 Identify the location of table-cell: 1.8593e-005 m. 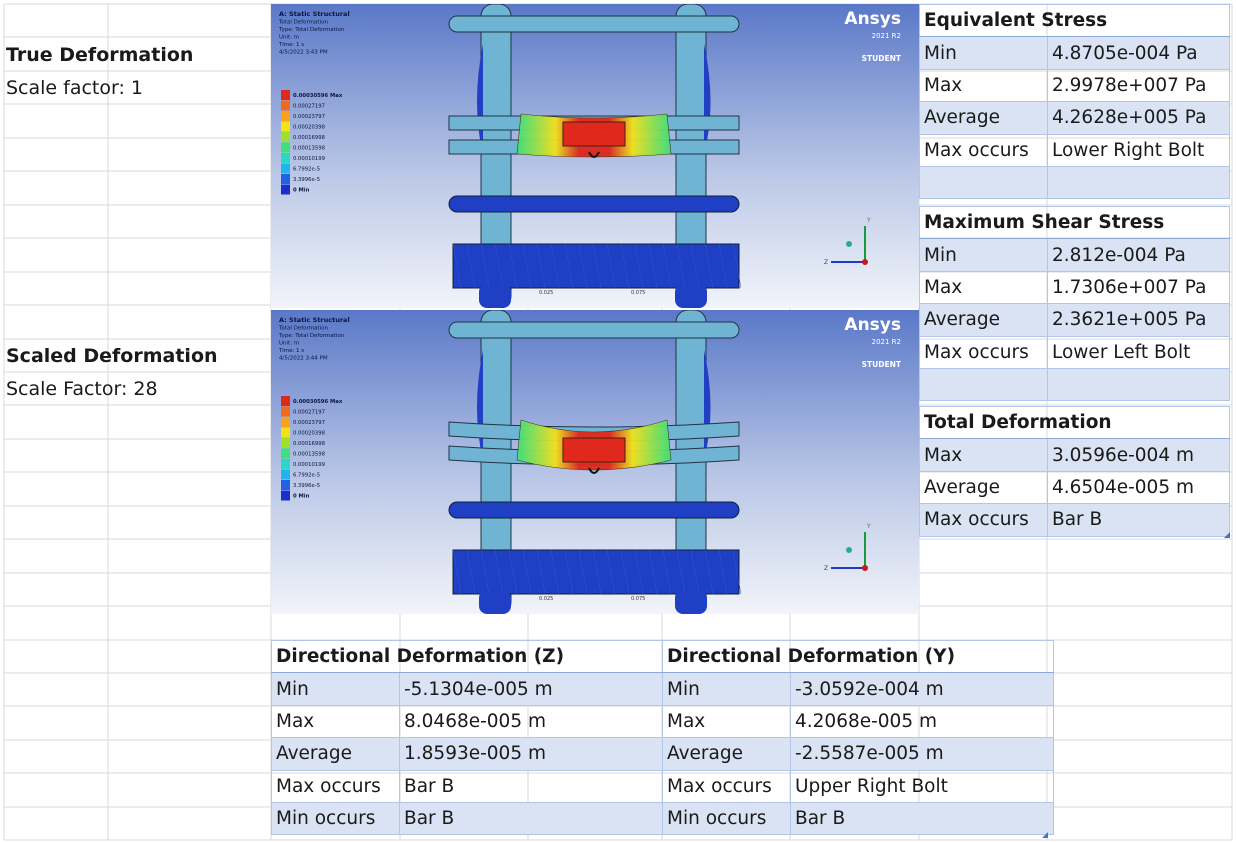
(531, 754).